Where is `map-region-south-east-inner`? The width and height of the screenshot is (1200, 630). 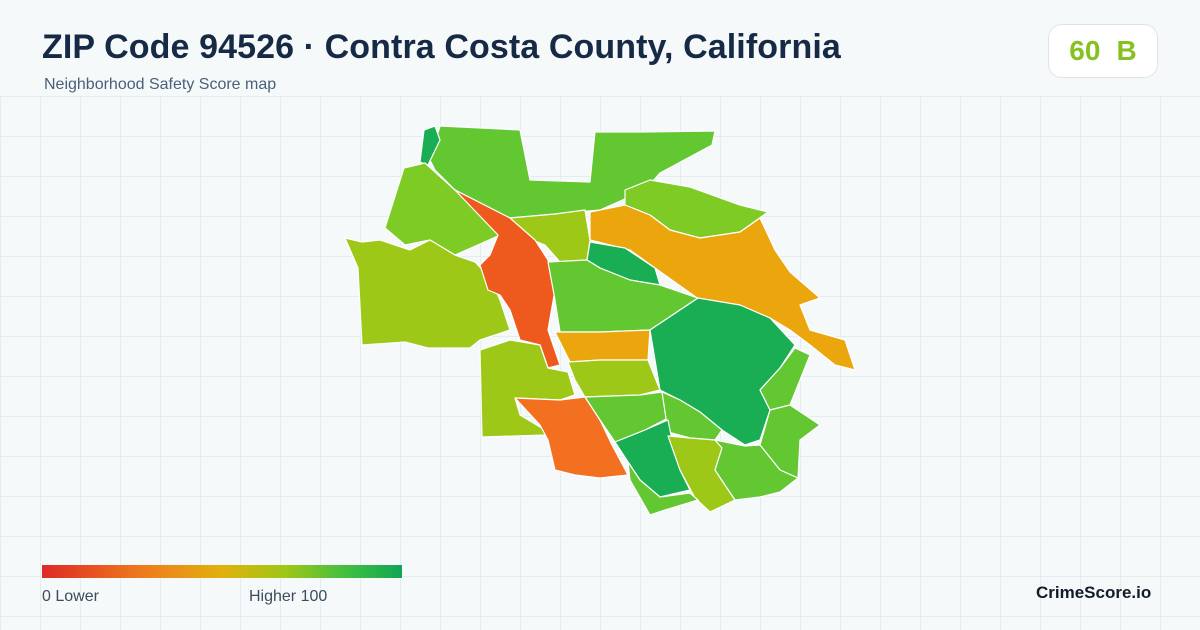
map-region-south-east-inner is located at coordinates (692, 416).